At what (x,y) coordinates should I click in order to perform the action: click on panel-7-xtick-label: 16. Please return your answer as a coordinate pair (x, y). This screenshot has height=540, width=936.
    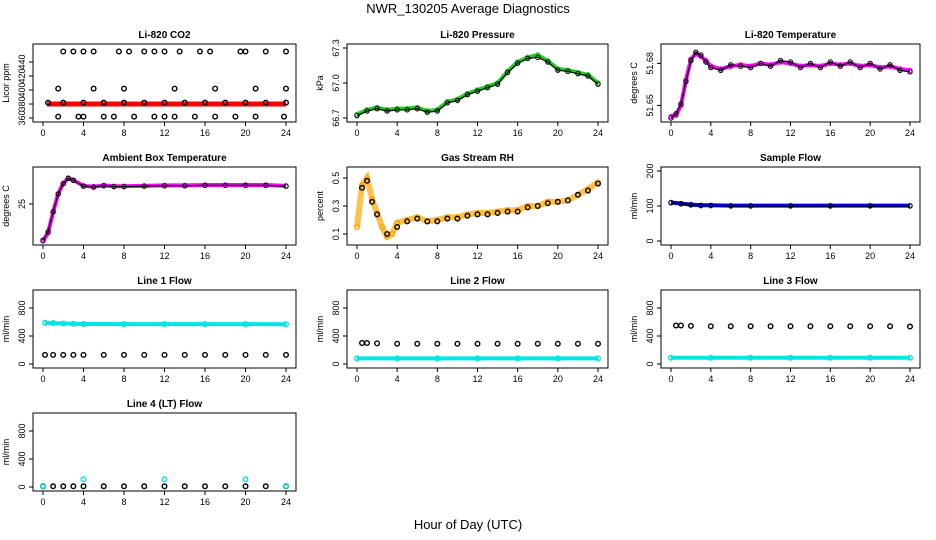
    Looking at the image, I should click on (518, 379).